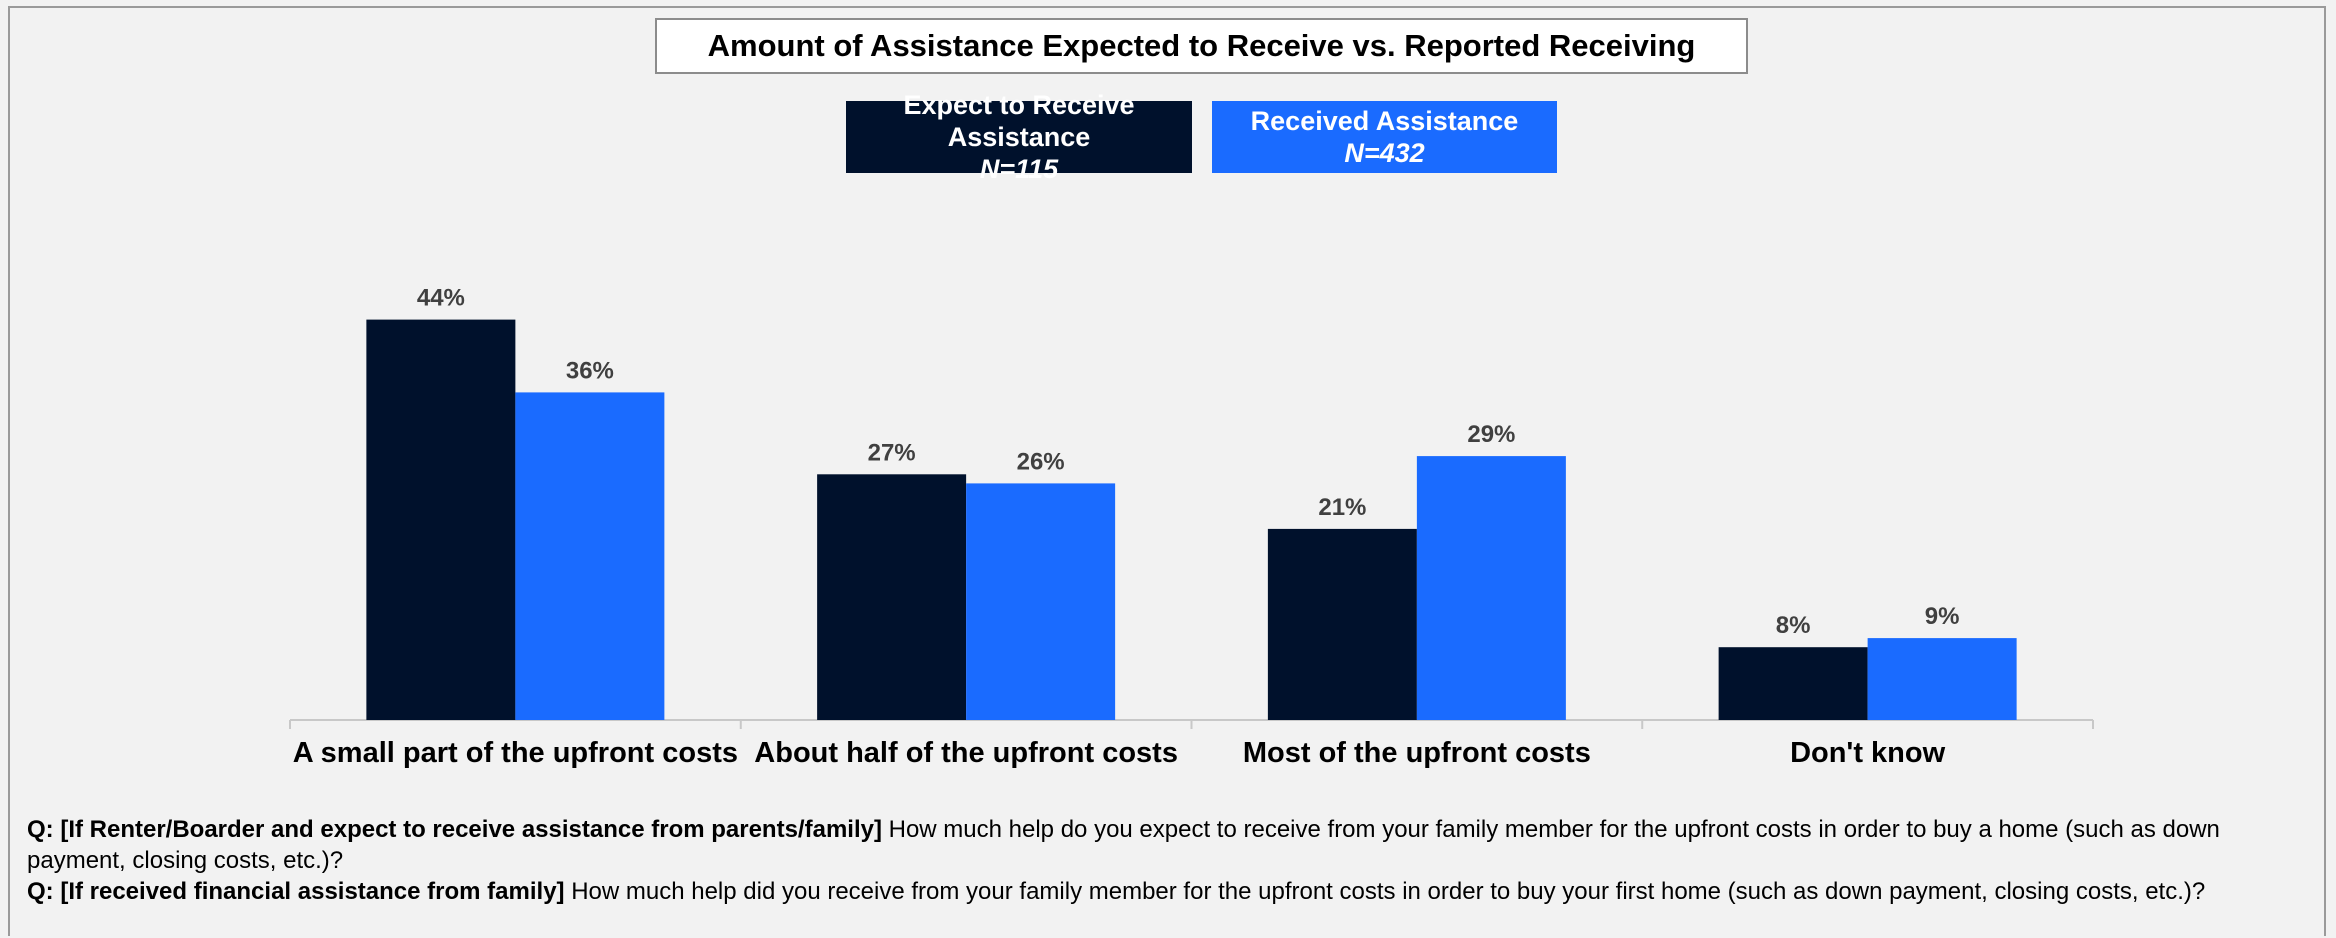  Describe the element at coordinates (1868, 753) in the screenshot. I see `category-label: Don't know` at that location.